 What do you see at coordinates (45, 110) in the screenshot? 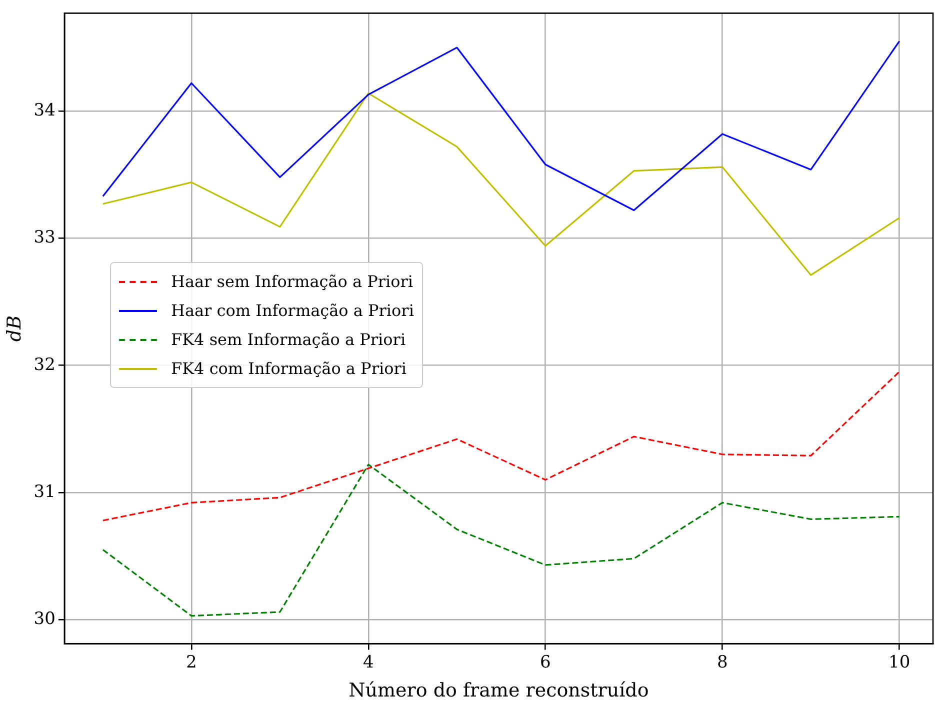
I see `y-tick-label: 34` at bounding box center [45, 110].